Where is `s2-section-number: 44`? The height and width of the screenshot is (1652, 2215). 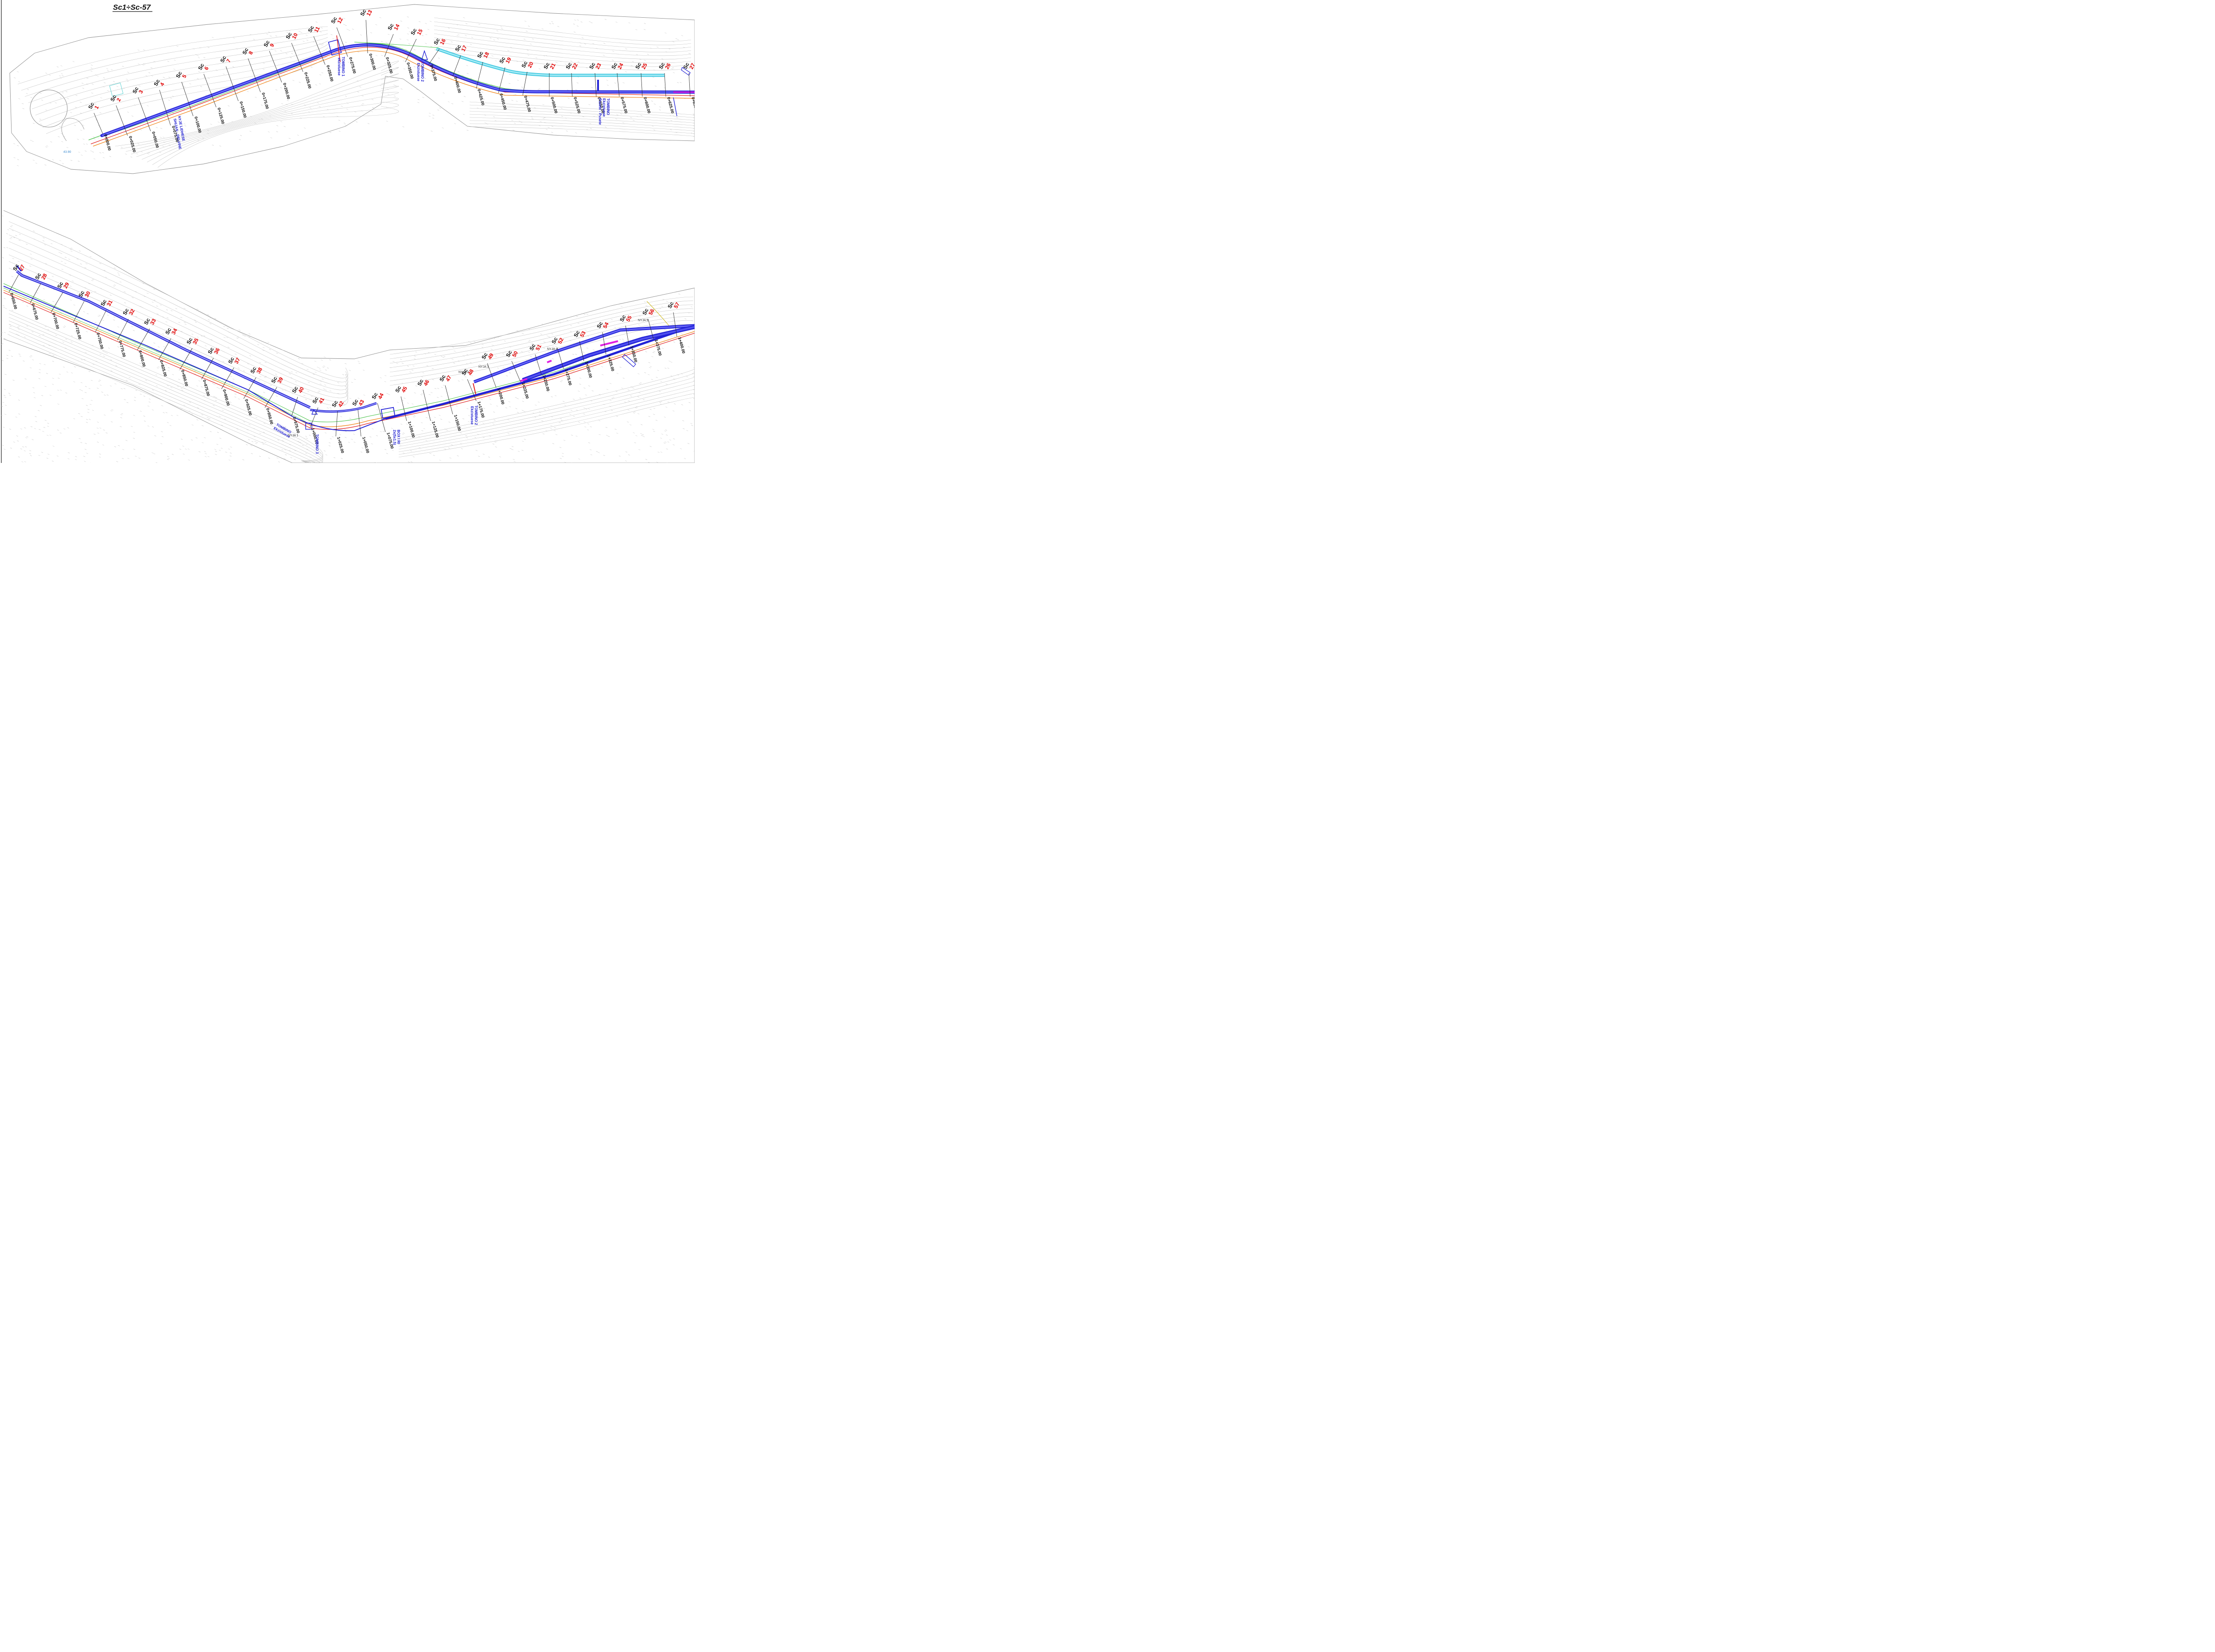 s2-section-number: 44 is located at coordinates (381, 396).